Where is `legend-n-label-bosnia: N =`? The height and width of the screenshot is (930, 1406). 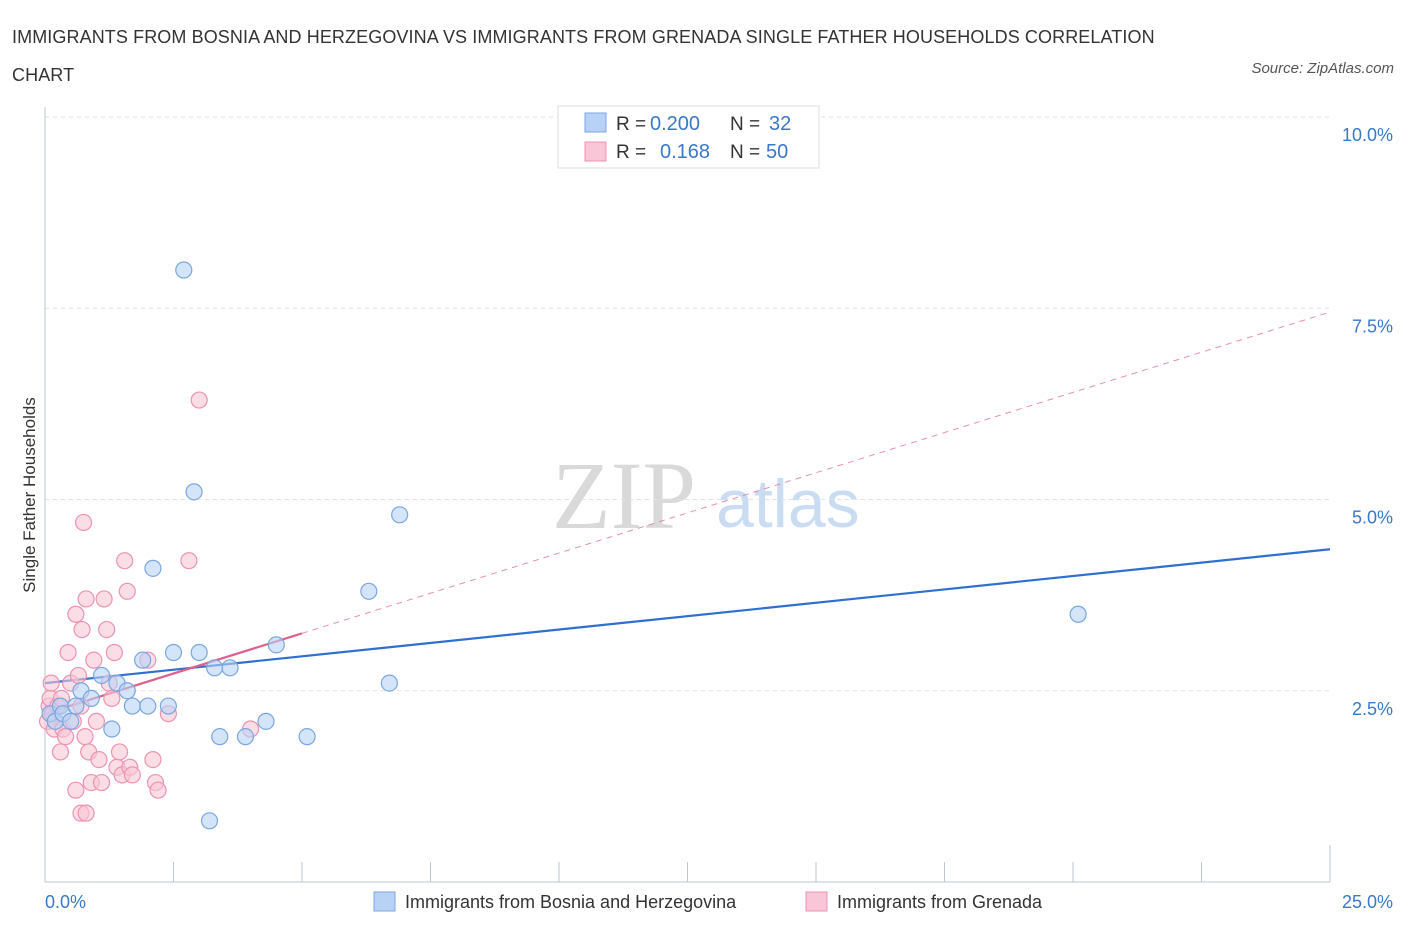 legend-n-label-bosnia: N = is located at coordinates (745, 124).